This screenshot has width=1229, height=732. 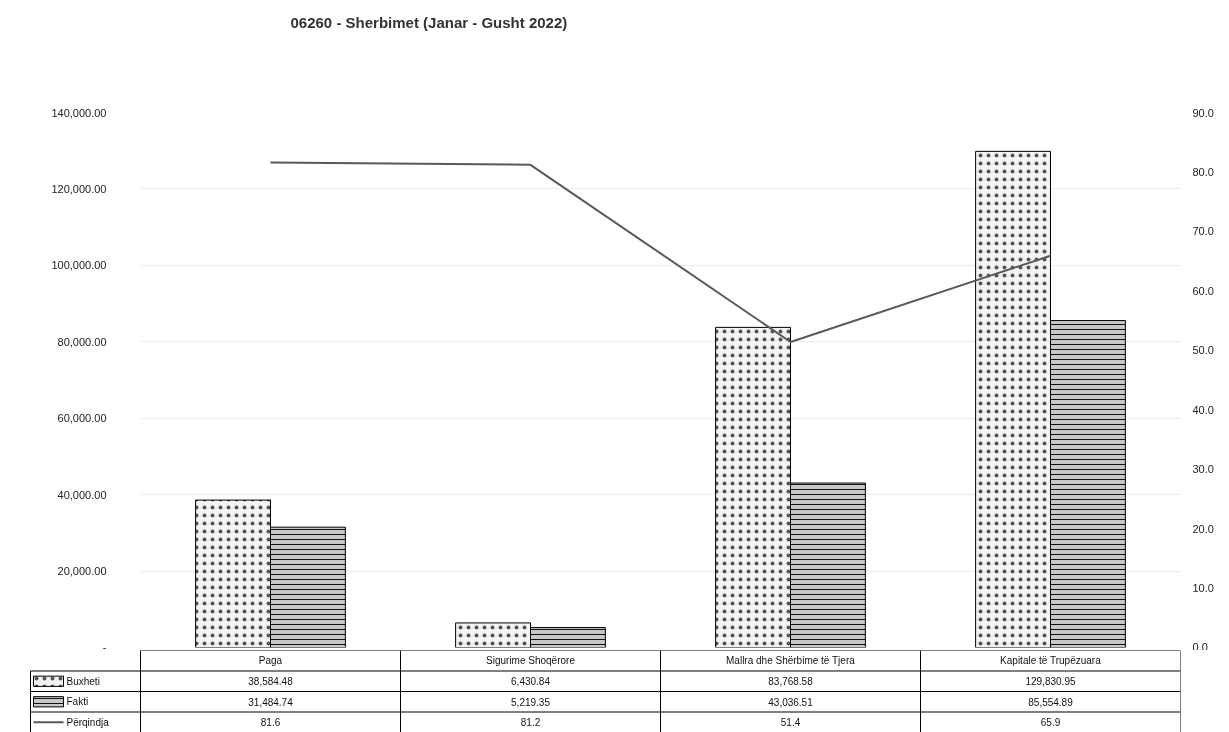 I want to click on y2-tick-label: 40.0, so click(x=1203, y=409).